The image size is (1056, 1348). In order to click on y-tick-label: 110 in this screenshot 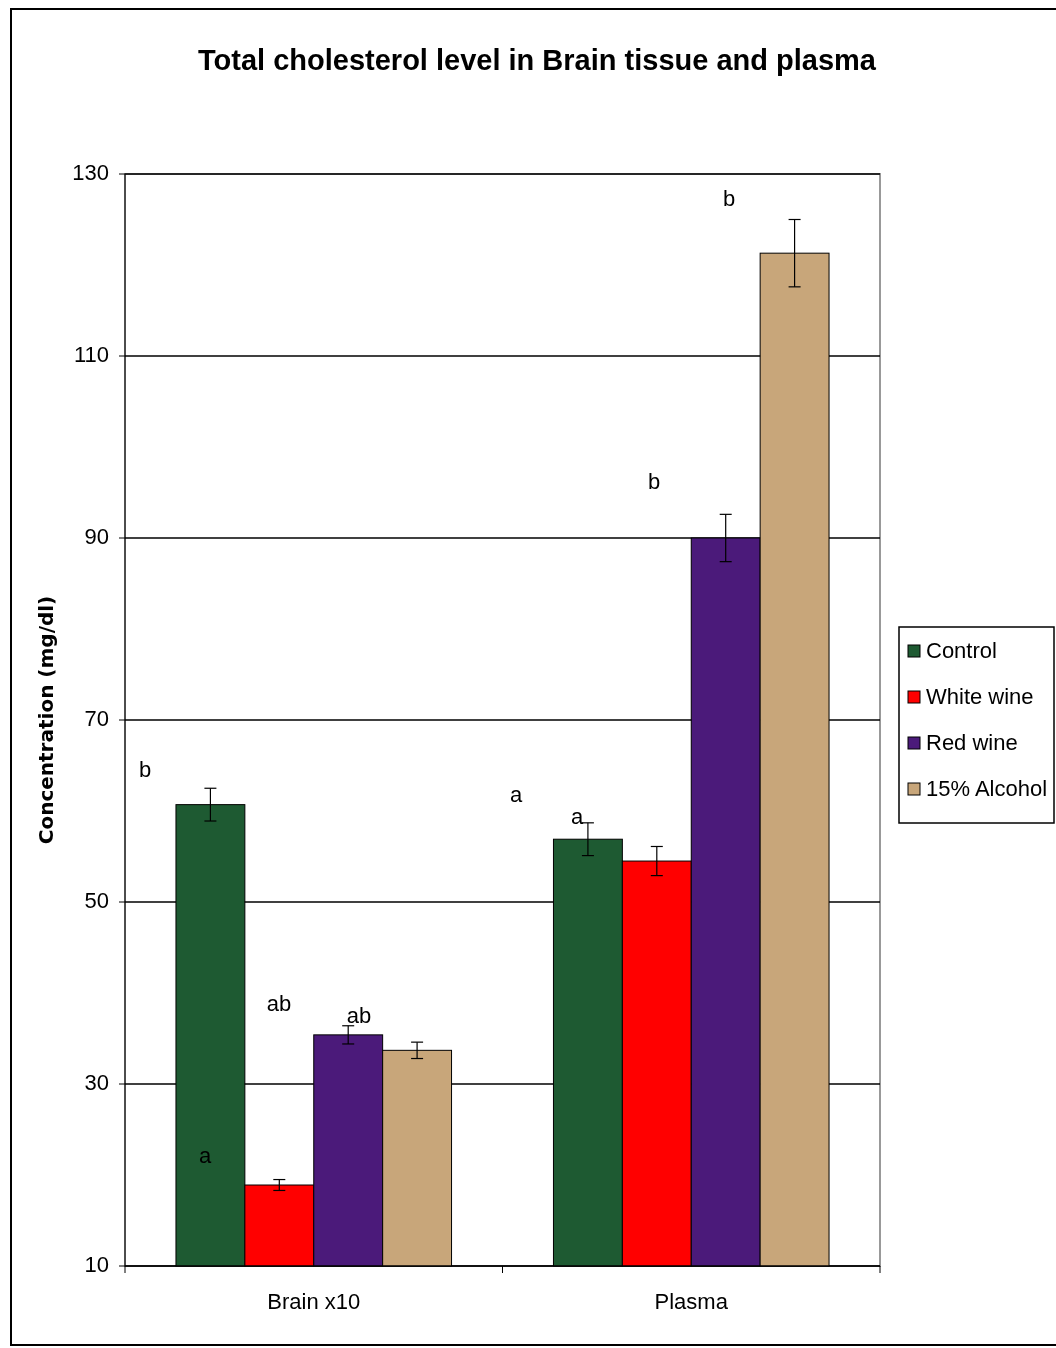, I will do `click(91, 354)`.